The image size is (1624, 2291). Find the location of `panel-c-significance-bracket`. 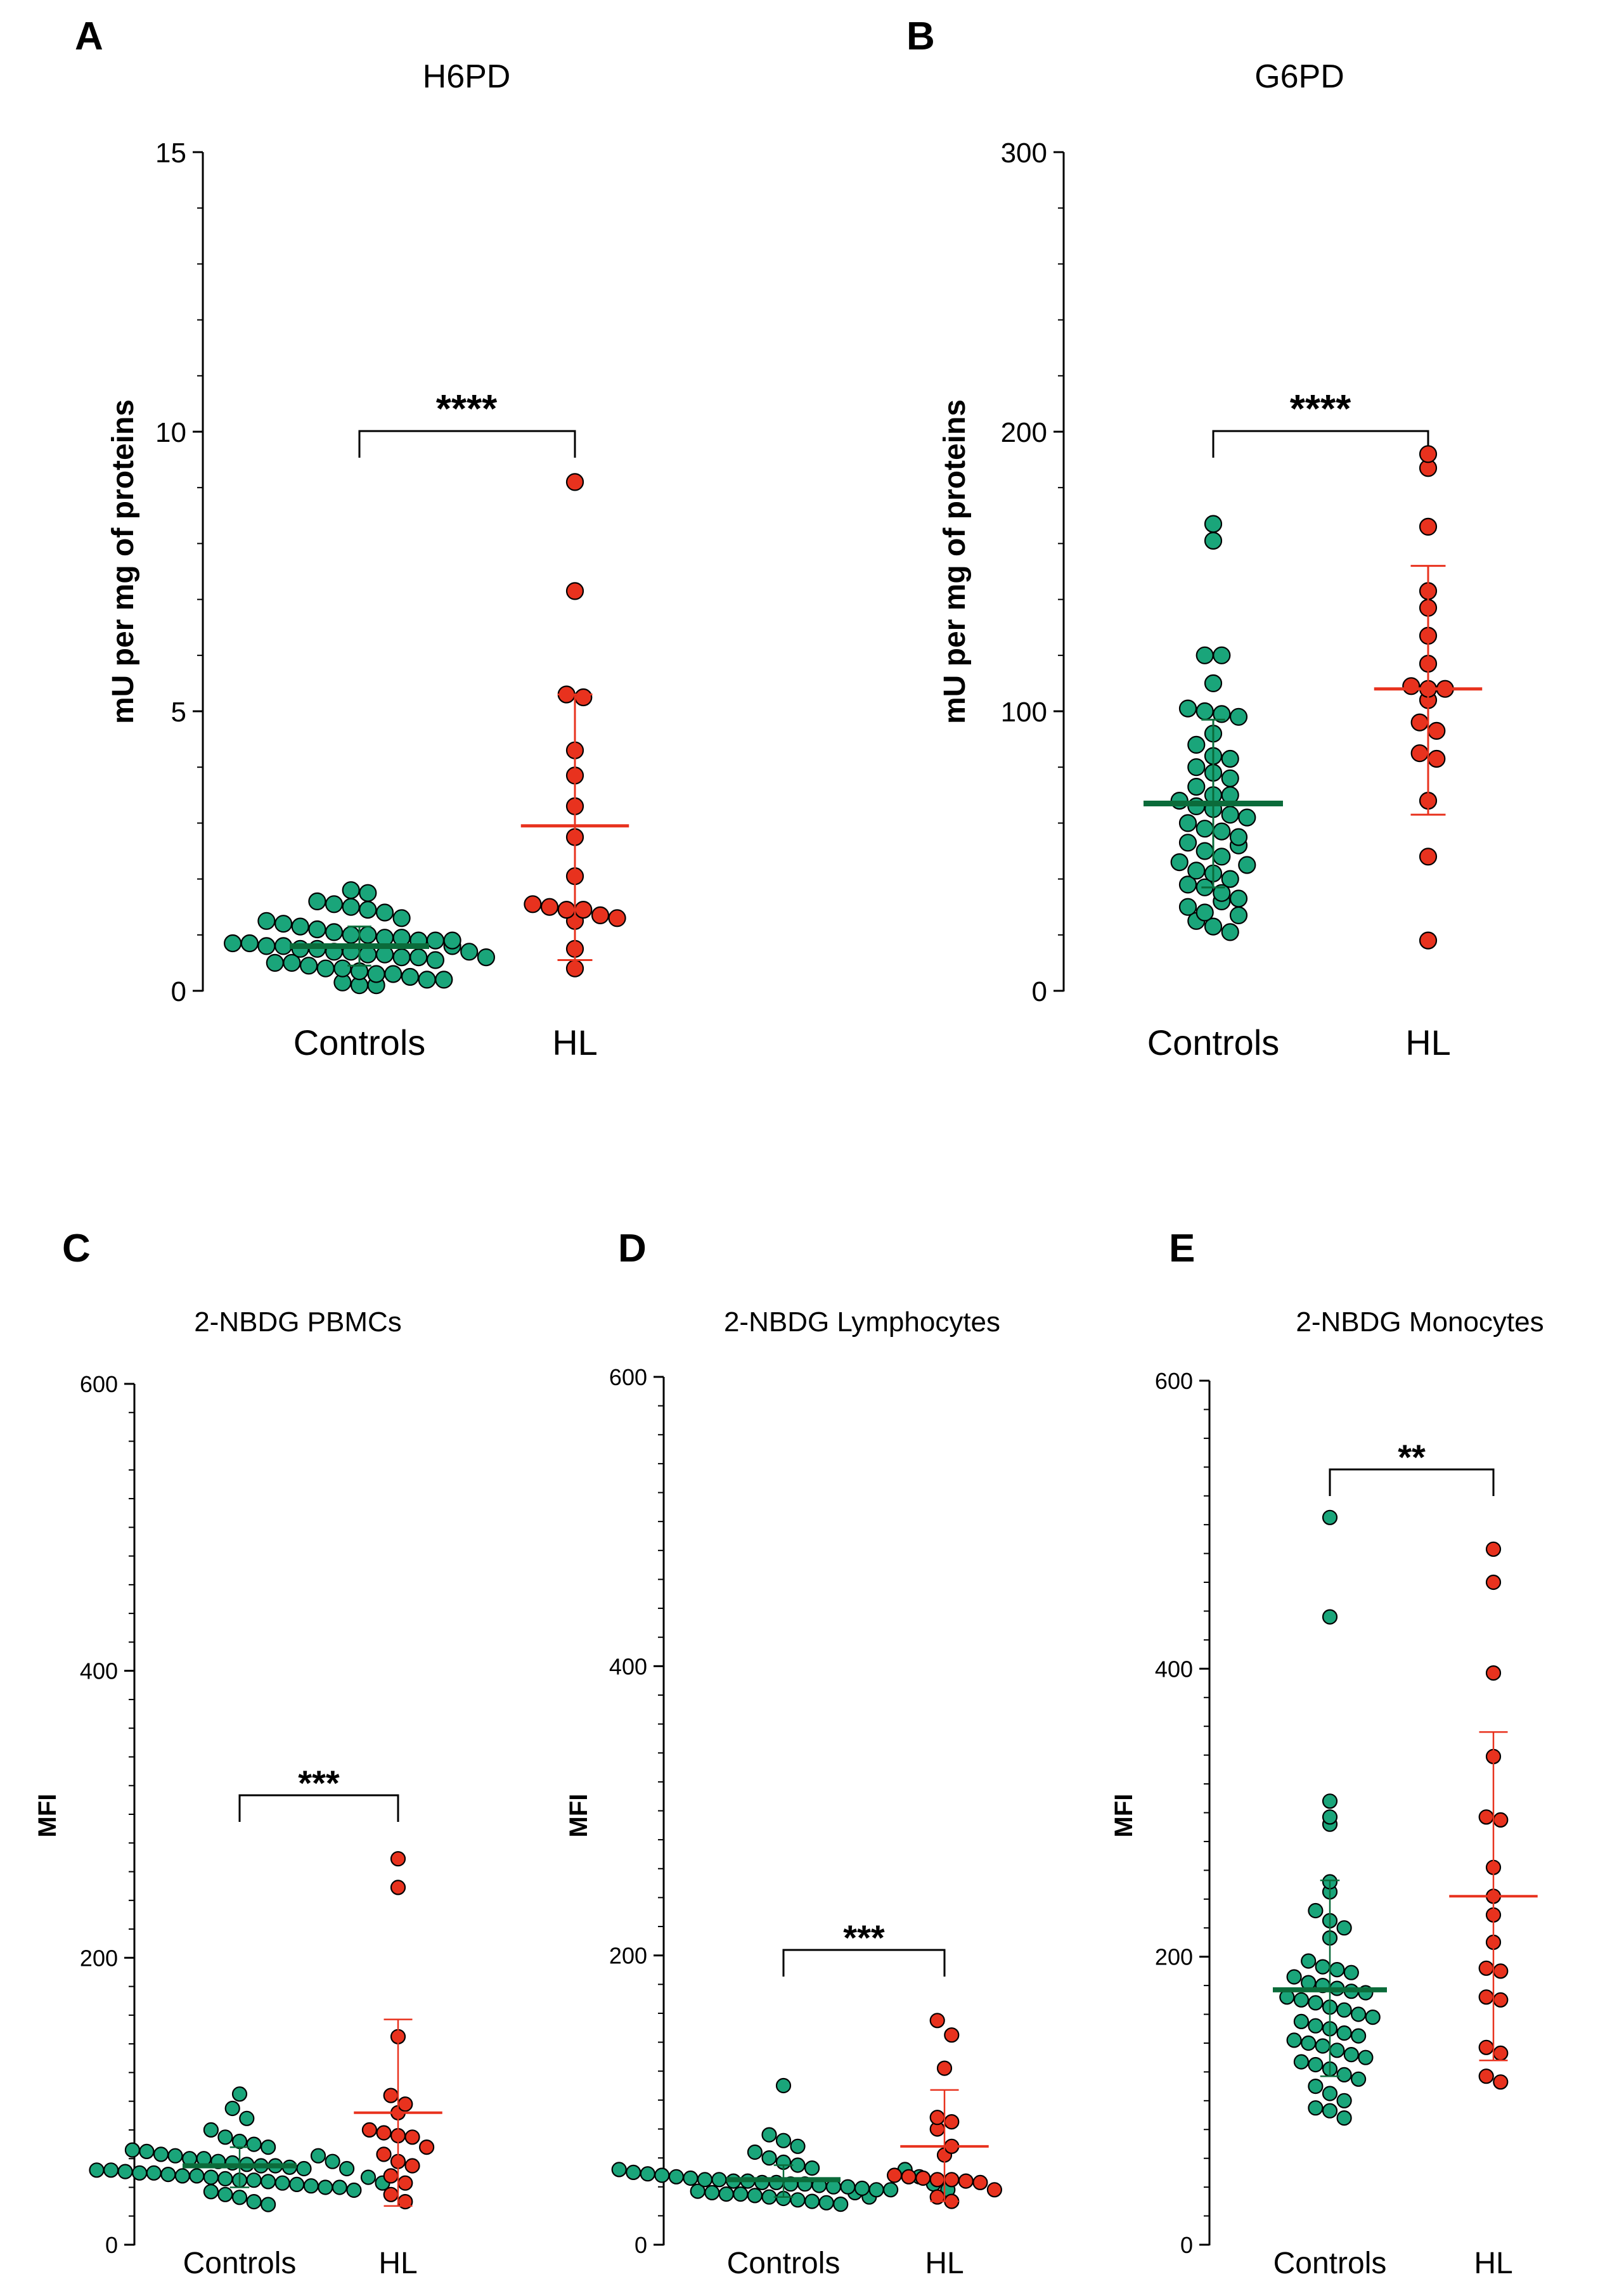

panel-c-significance-bracket is located at coordinates (319, 1808).